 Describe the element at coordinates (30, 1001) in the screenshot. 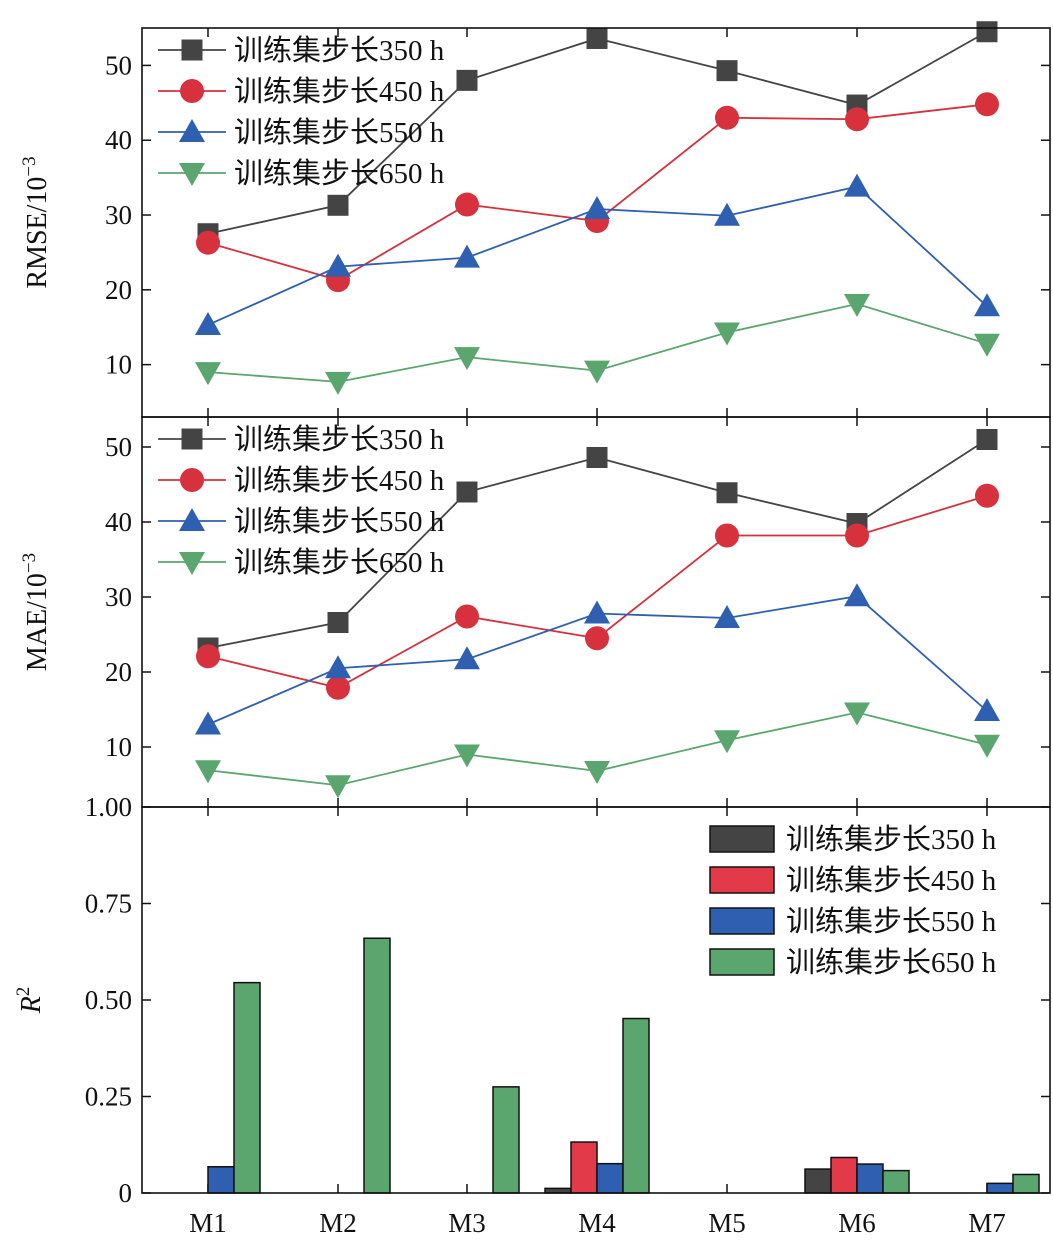

I see `y-axis-label: R2` at that location.